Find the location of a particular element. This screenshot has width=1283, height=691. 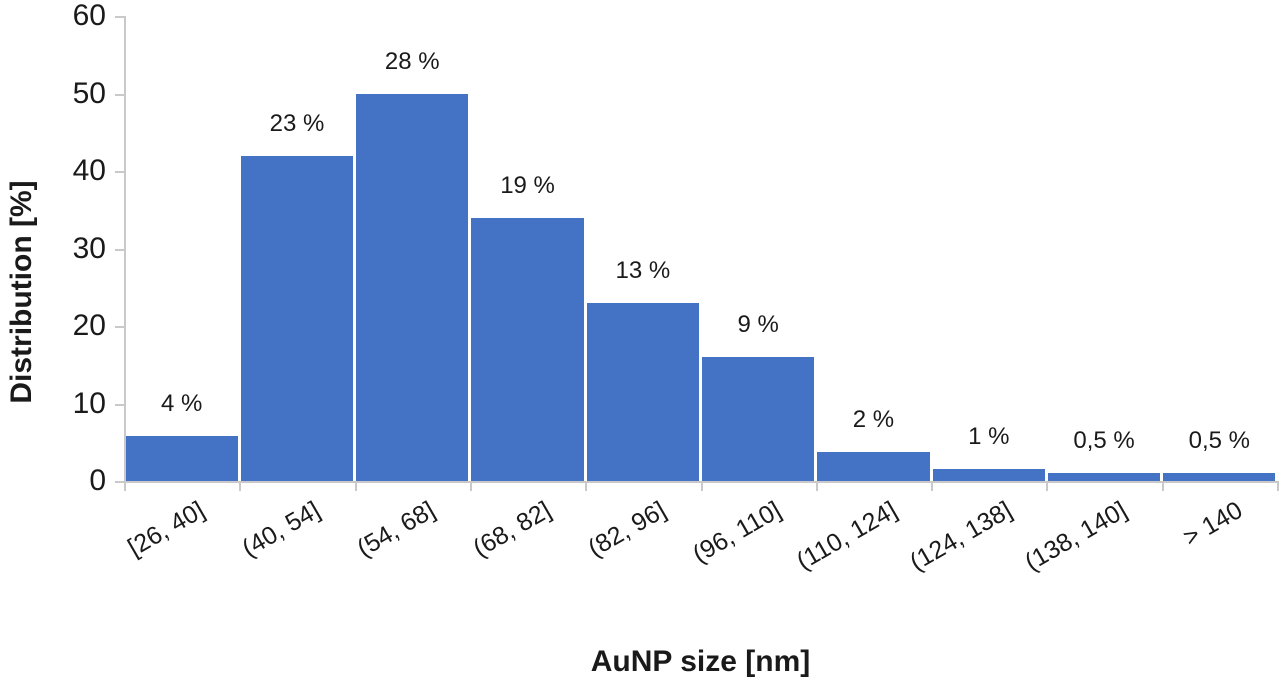

x-tick-label: > 140 is located at coordinates (1213, 524).